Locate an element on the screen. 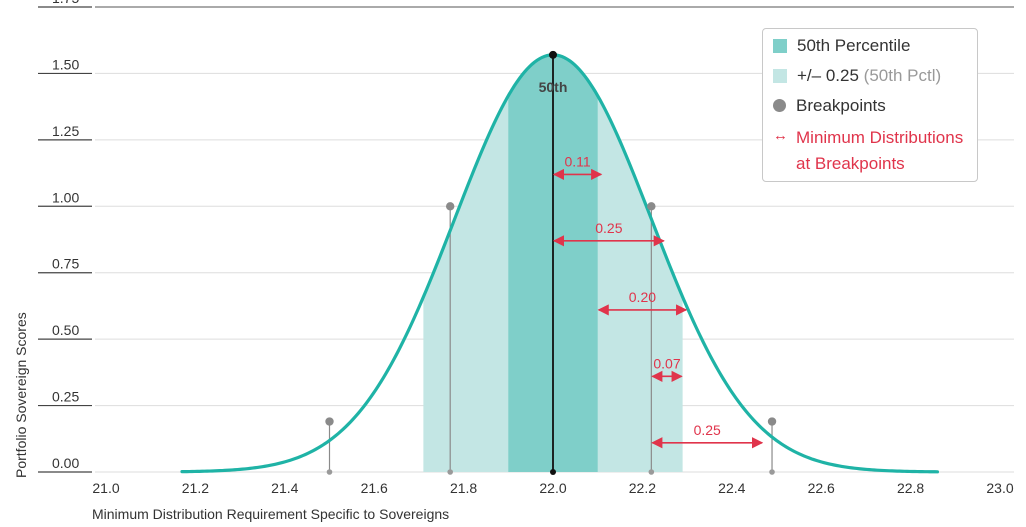  y-tick-label: 1.00 is located at coordinates (65, 197).